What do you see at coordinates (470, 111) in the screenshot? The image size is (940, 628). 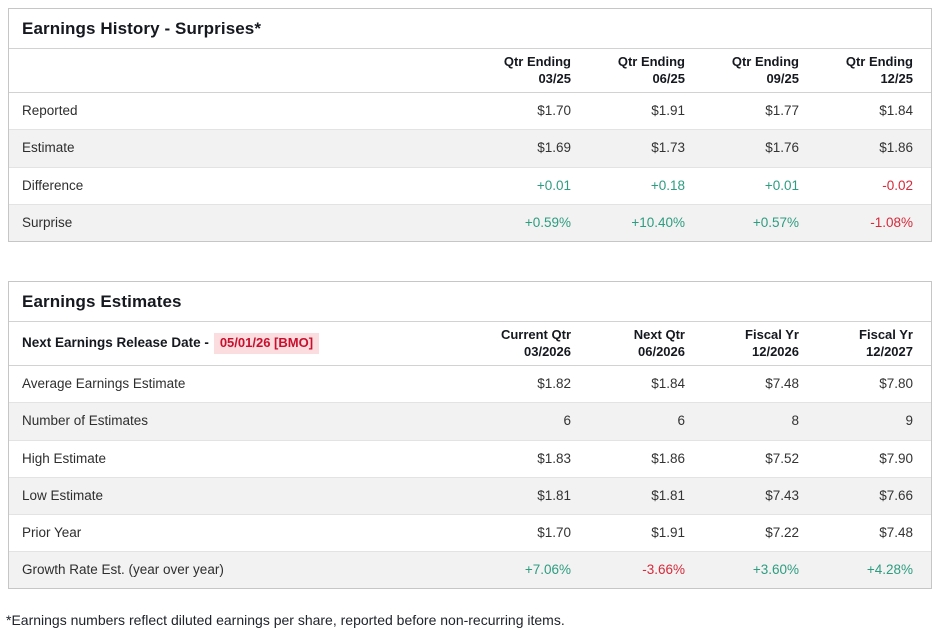 I see `table-row: Reported $1.70 $1.91 $1.77 $1.84` at bounding box center [470, 111].